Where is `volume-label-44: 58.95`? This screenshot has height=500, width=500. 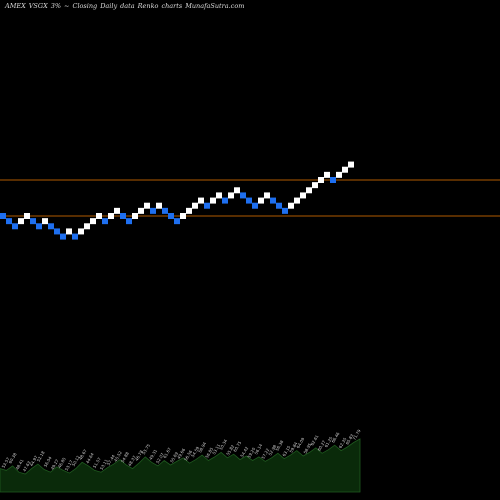 volume-label-44: 58.95 is located at coordinates (307, 448).